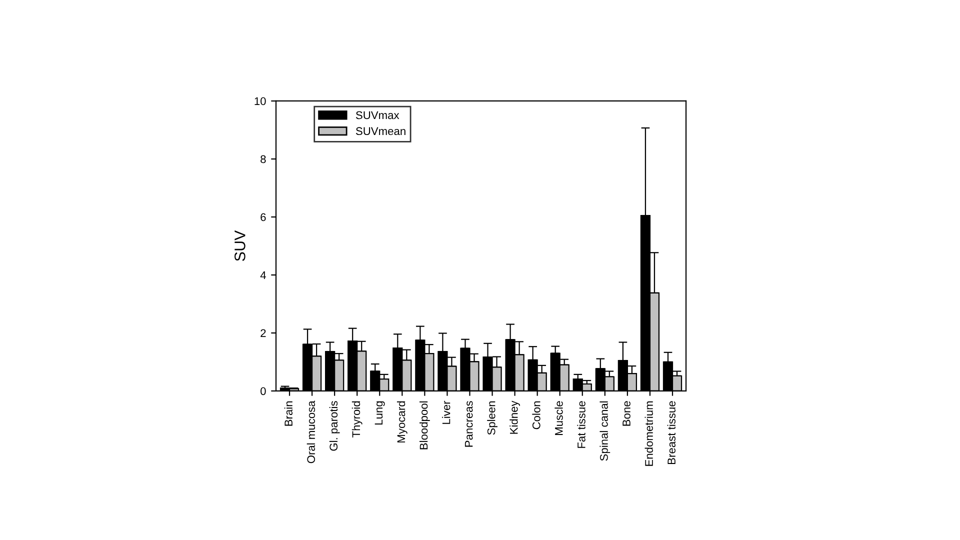 The width and height of the screenshot is (960, 540). What do you see at coordinates (378, 115) in the screenshot?
I see `legend-label: SUVmax` at bounding box center [378, 115].